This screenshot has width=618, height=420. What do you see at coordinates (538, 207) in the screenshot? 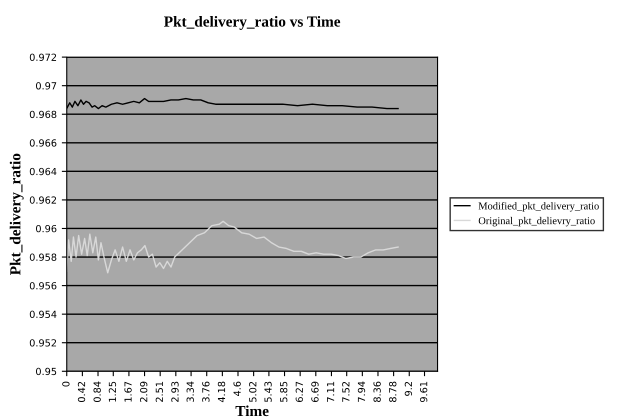
I see `legend-label: Modified_pkt_delivery_ratio` at bounding box center [538, 207].